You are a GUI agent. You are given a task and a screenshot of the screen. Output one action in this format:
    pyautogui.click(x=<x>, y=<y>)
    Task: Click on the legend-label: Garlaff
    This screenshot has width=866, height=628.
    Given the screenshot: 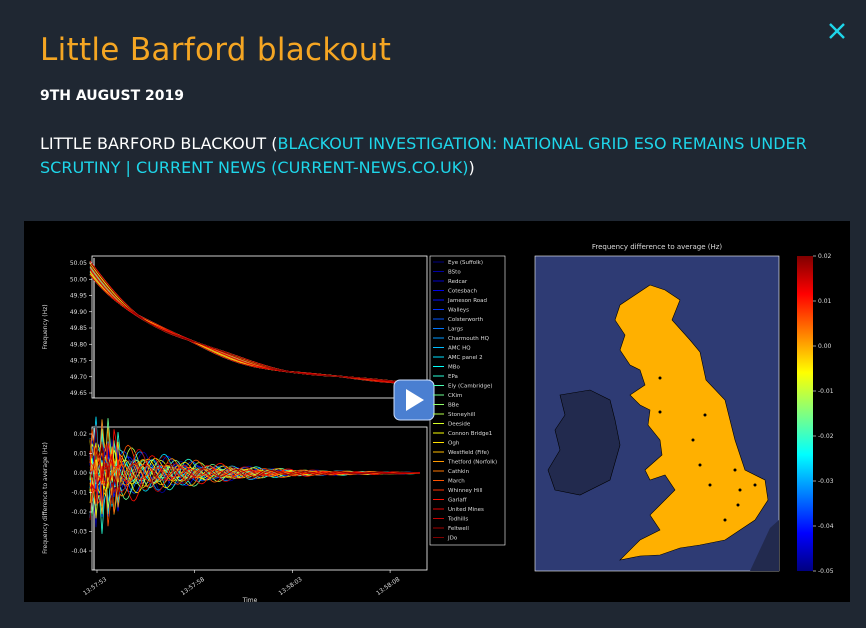 What is the action you would take?
    pyautogui.click(x=457, y=501)
    